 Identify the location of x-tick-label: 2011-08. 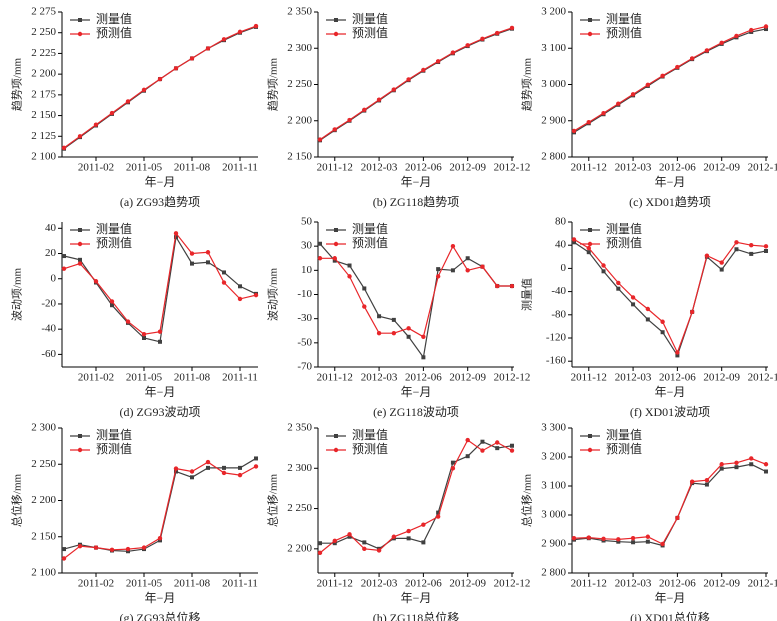
(192, 168).